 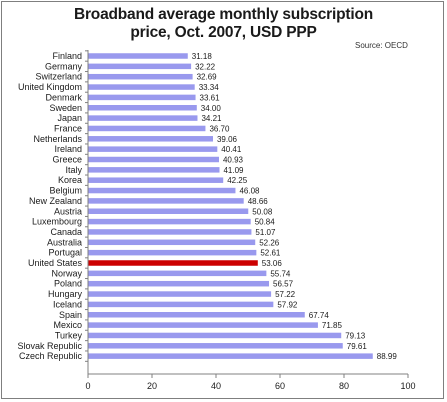 I want to click on bar-germany, so click(x=140, y=66).